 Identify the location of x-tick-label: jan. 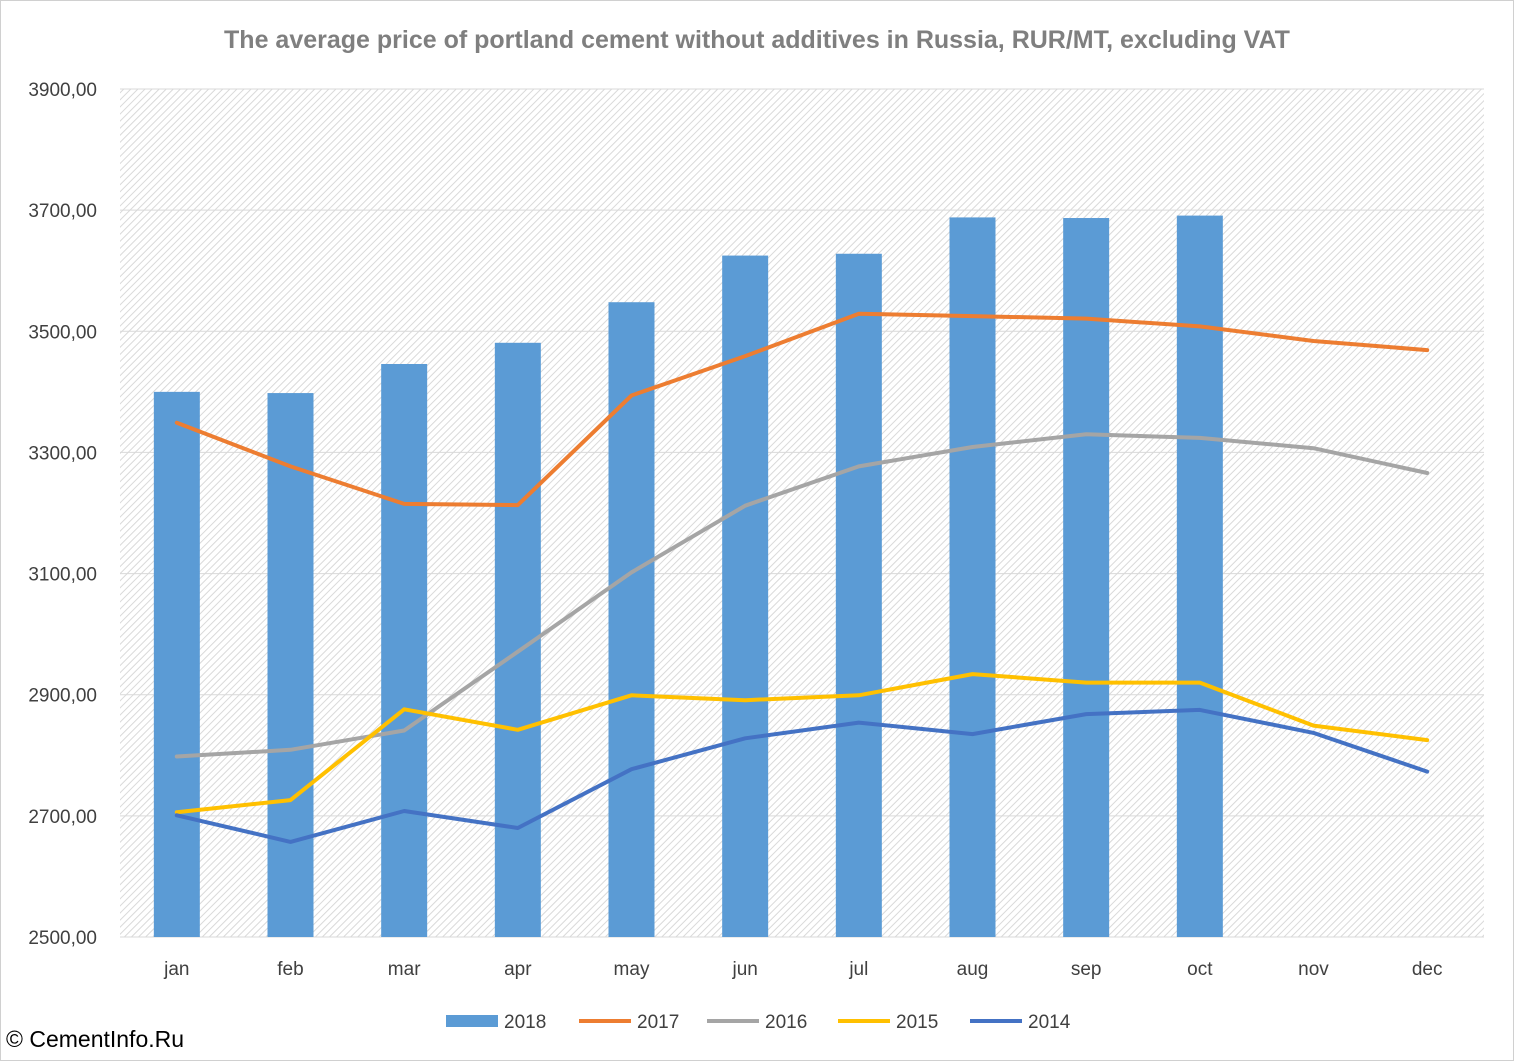
(176, 969).